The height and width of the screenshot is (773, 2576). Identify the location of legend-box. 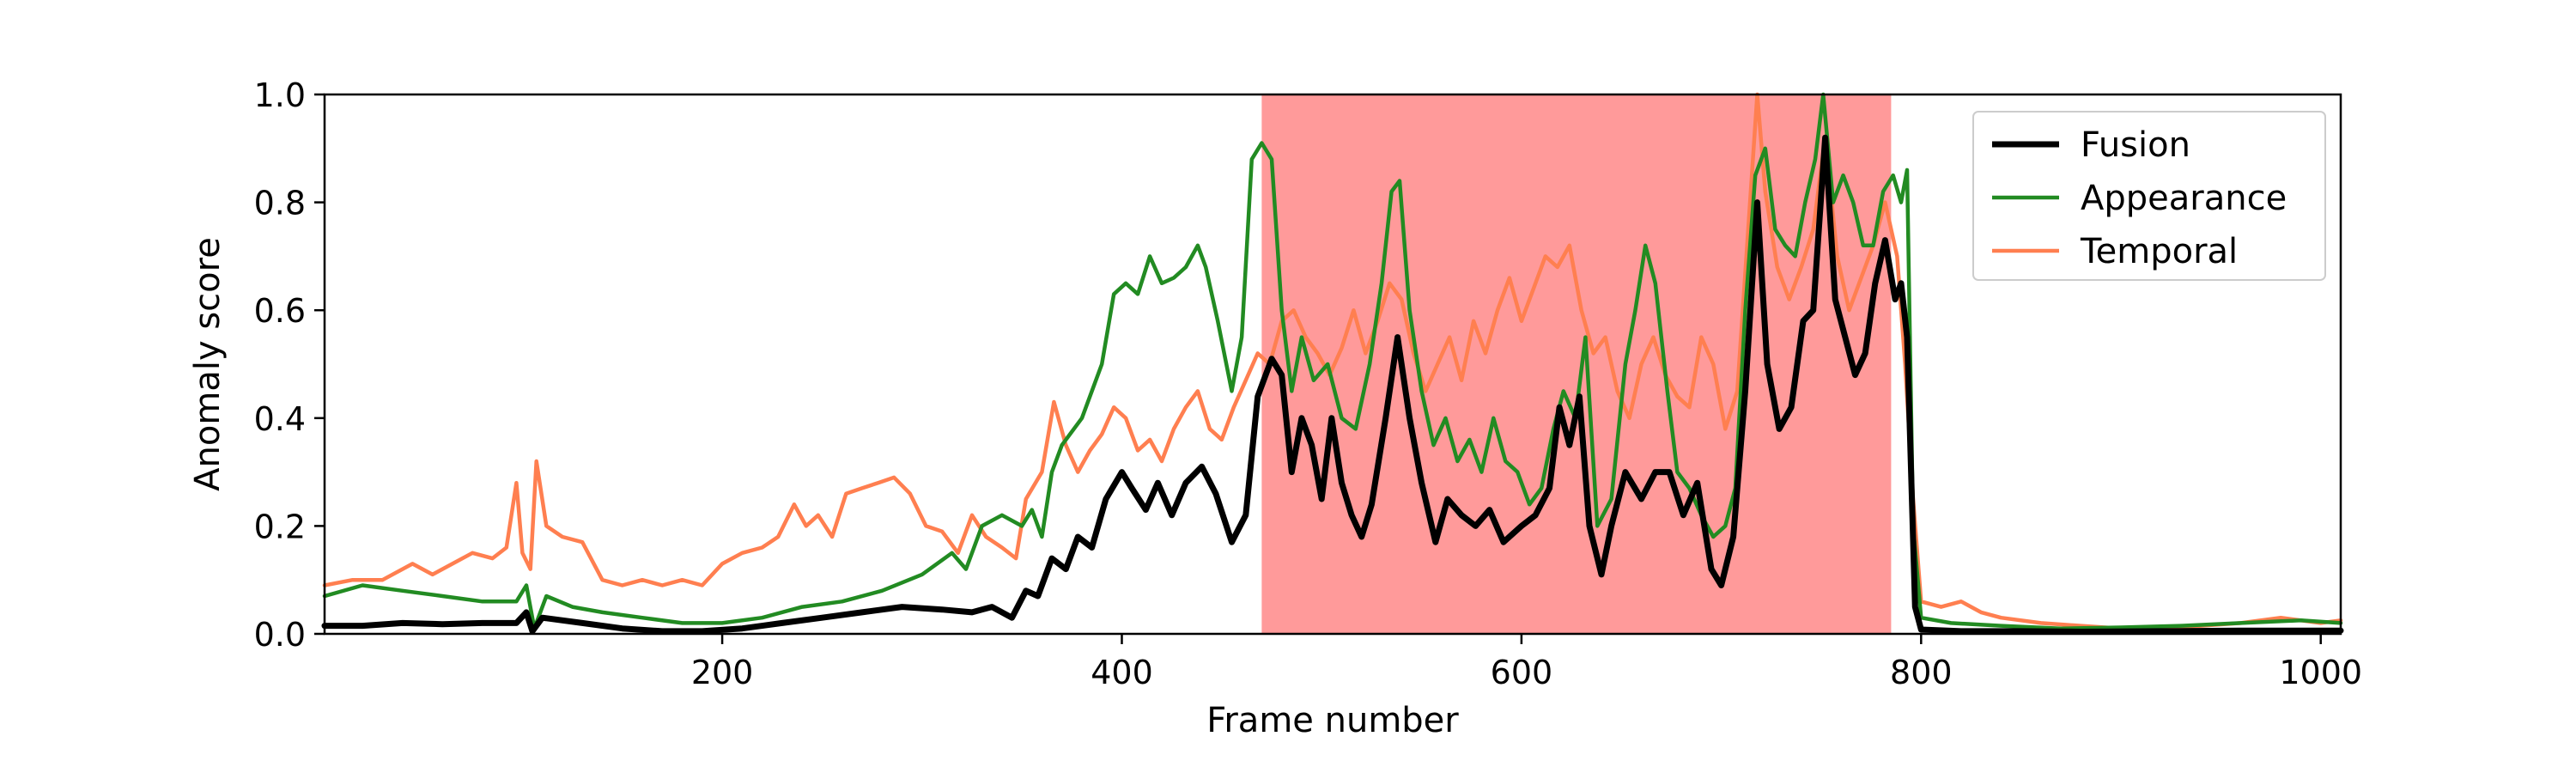
(2149, 196).